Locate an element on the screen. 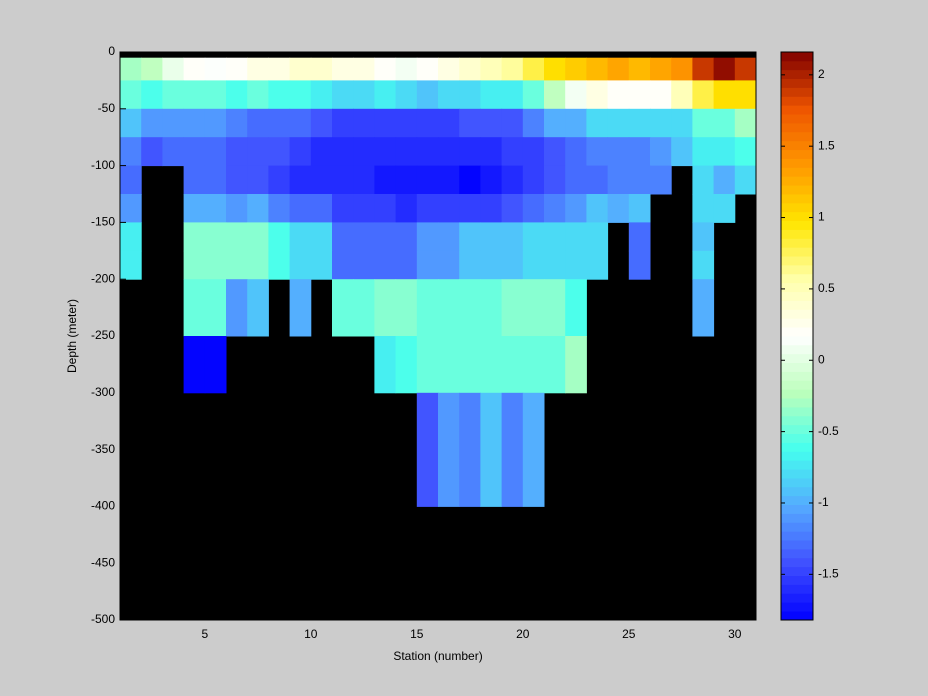 This screenshot has width=928, height=696. y-tick-label: 0 is located at coordinates (111, 51).